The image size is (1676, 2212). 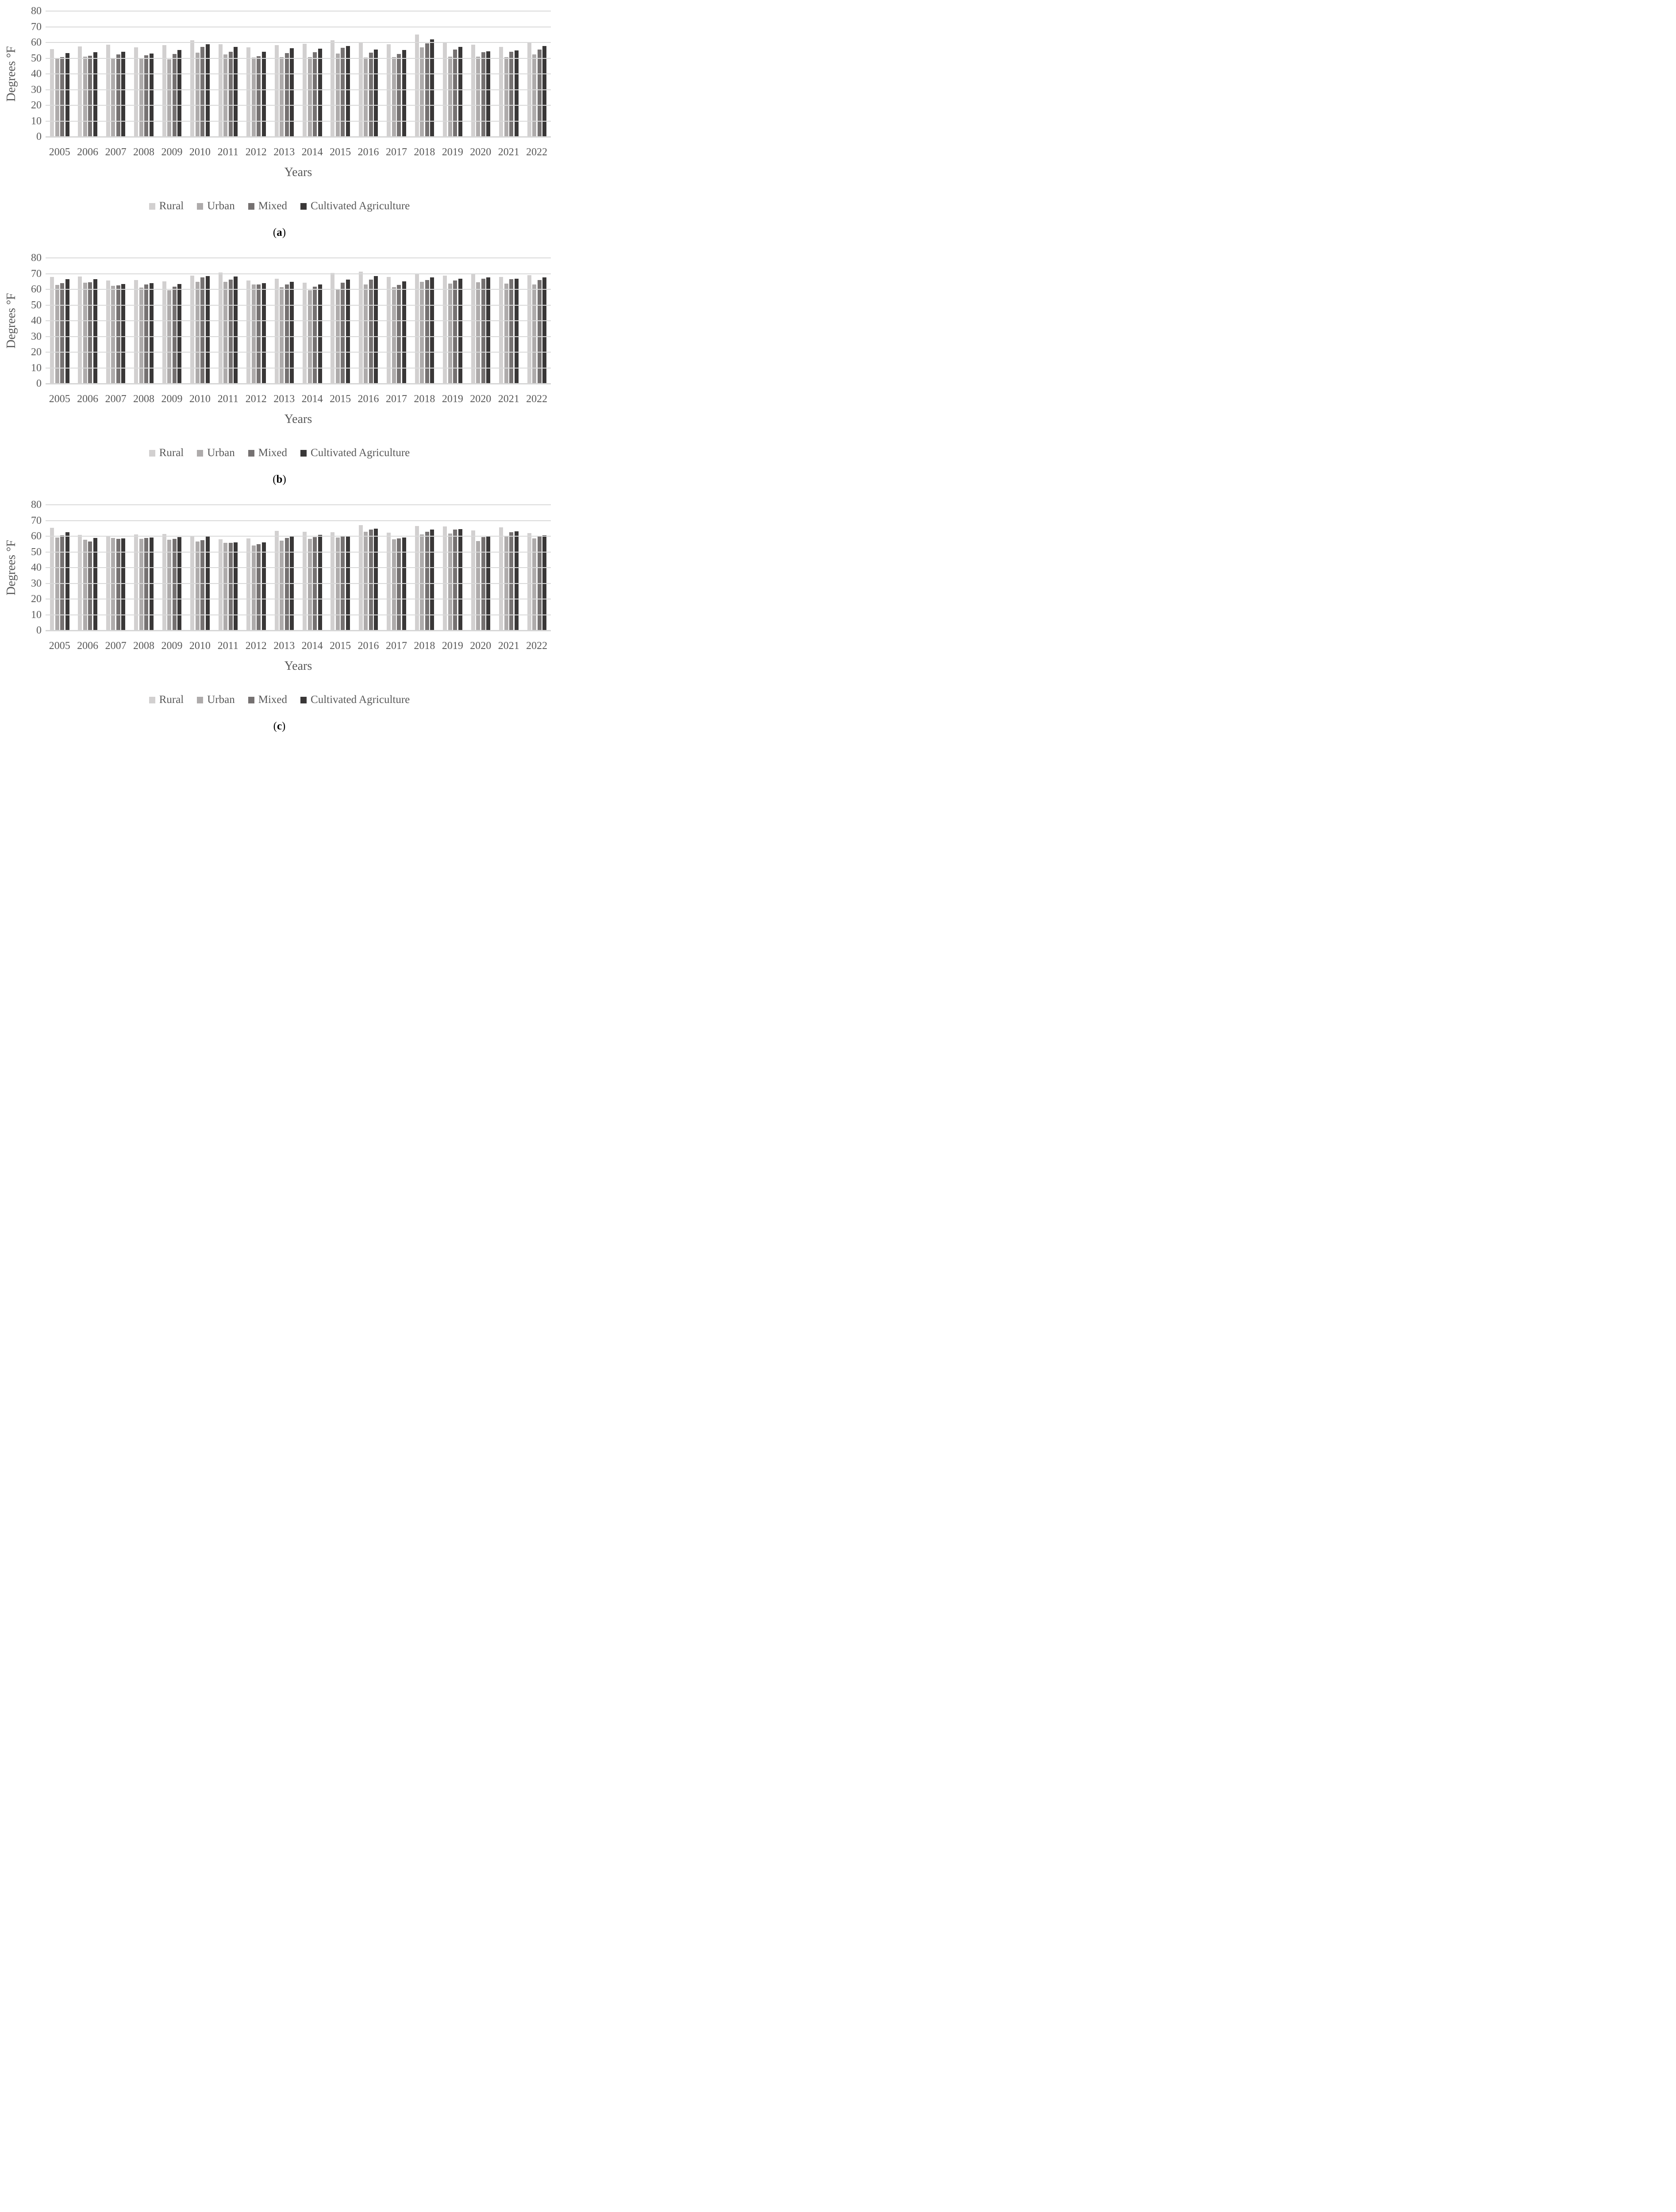 I want to click on legend: Rural Urban Mixed Cultivated Agriculture, so click(x=279, y=453).